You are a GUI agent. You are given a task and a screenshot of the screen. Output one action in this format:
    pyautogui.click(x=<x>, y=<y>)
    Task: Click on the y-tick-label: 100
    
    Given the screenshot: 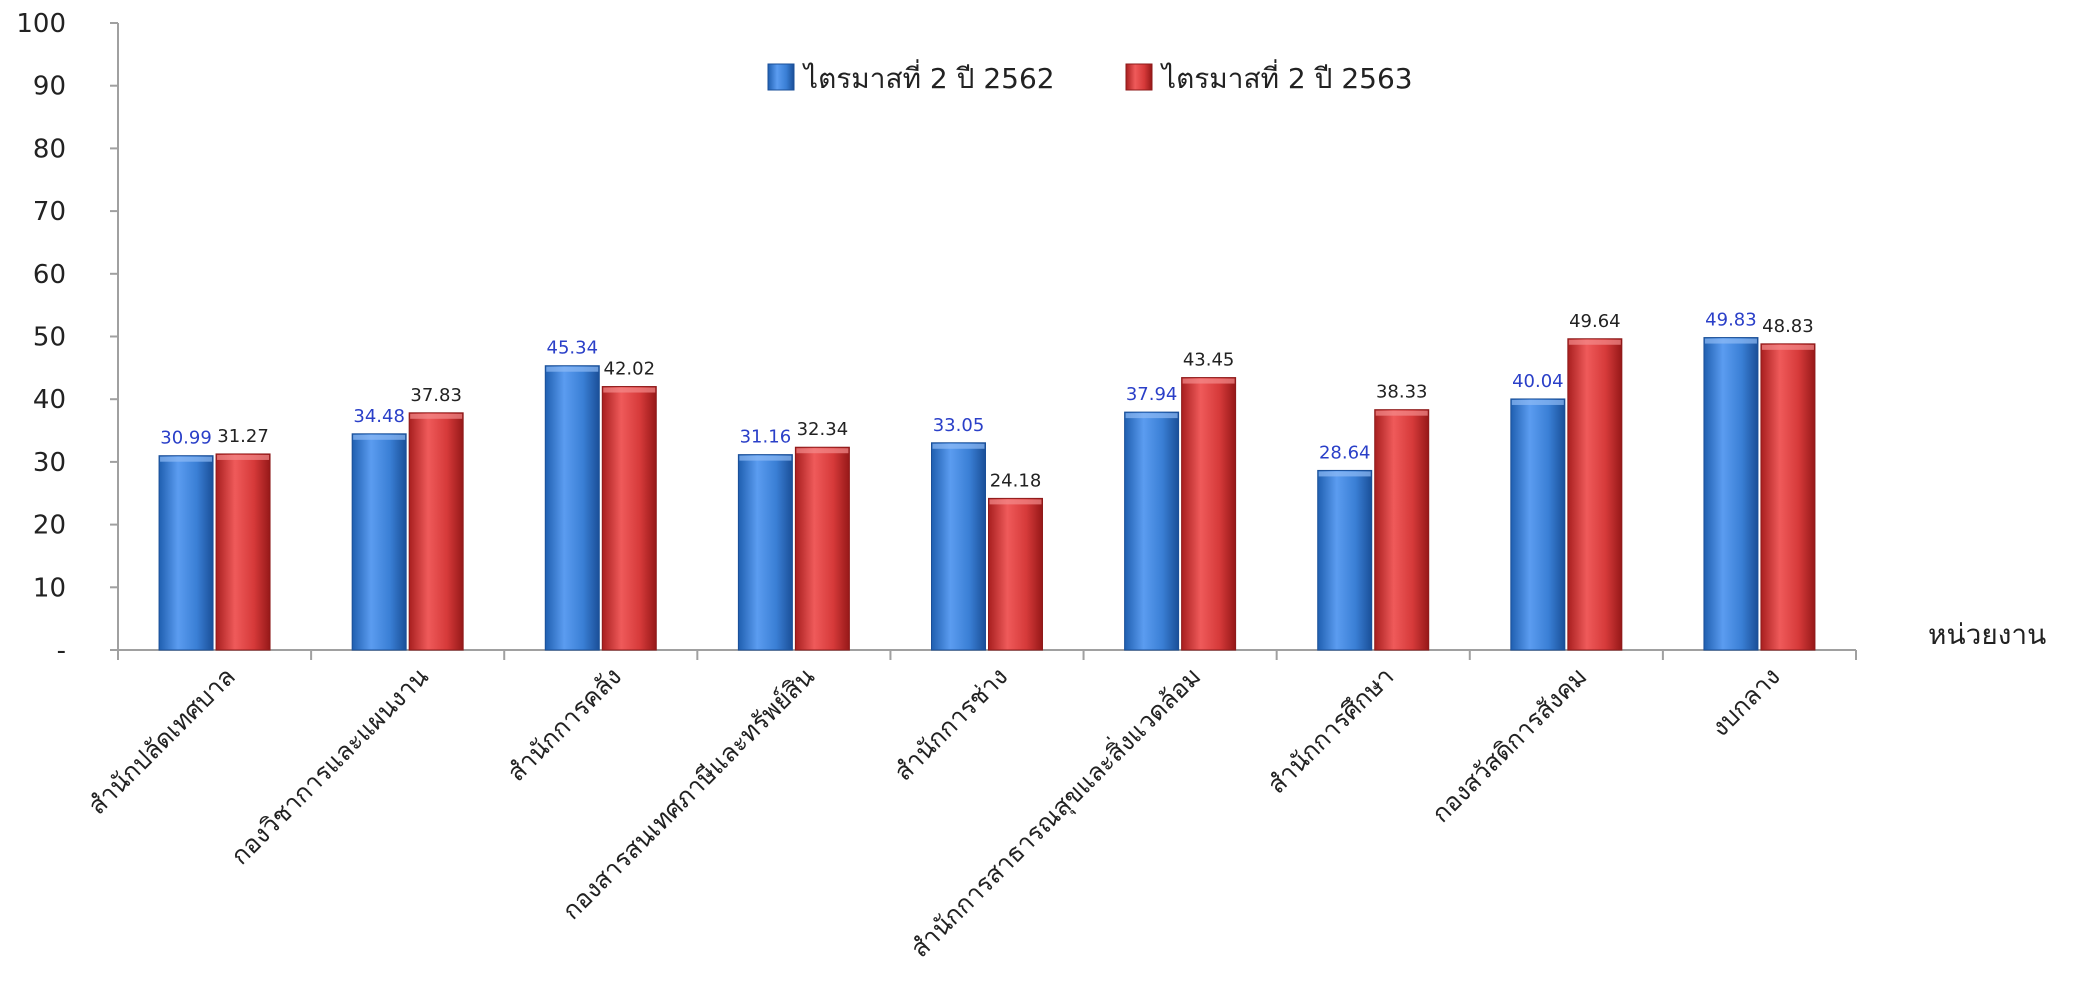 What is the action you would take?
    pyautogui.click(x=41, y=24)
    